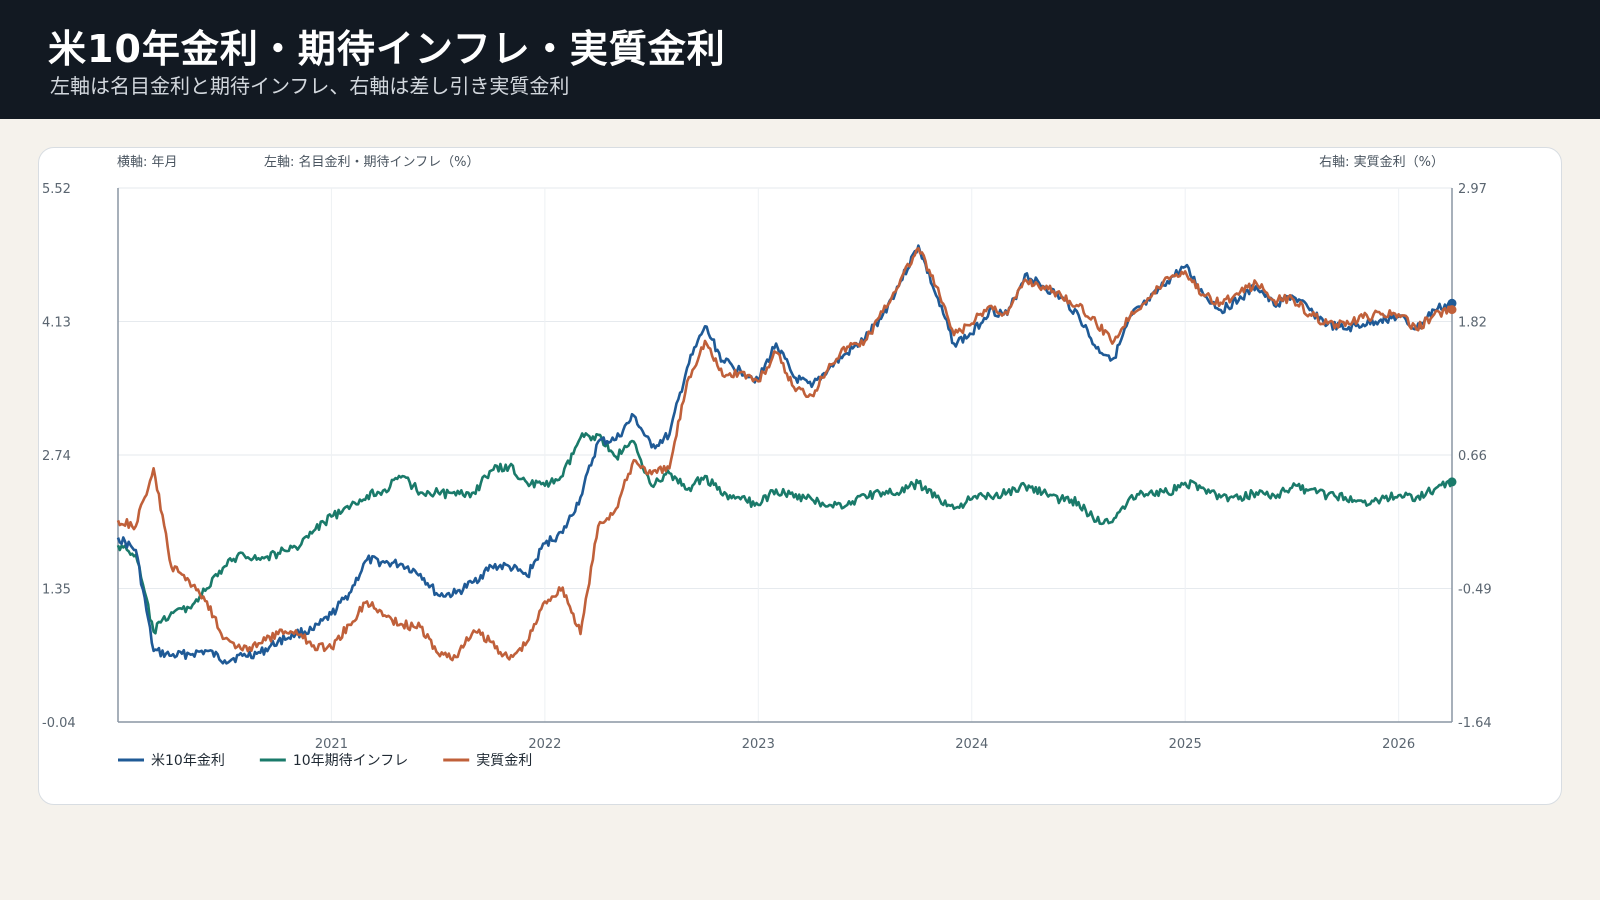  Describe the element at coordinates (1475, 723) in the screenshot. I see `right-tick-label: -1.64` at that location.